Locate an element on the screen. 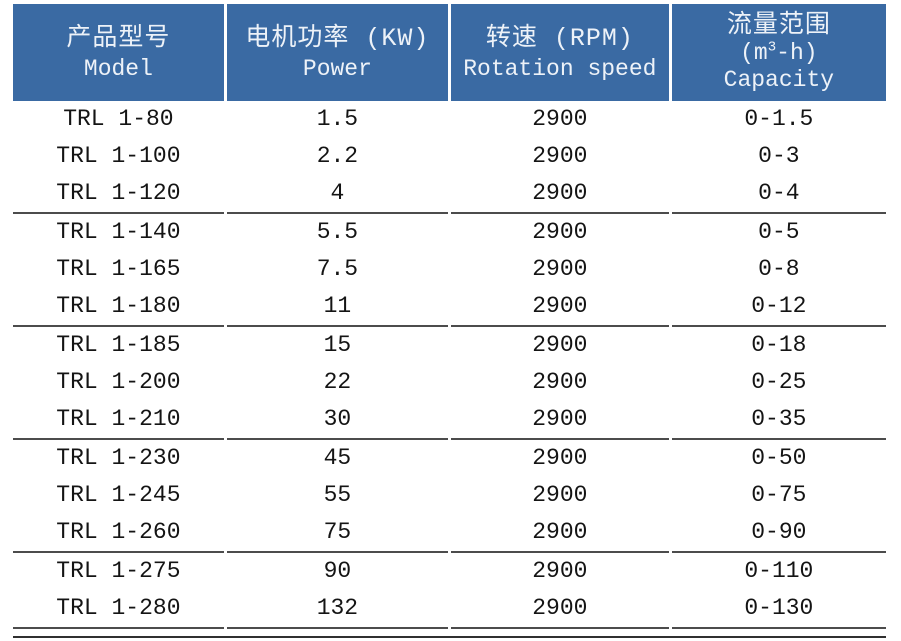  table-row: TRL 1-230 45 2900 0-50 is located at coordinates (449, 458).